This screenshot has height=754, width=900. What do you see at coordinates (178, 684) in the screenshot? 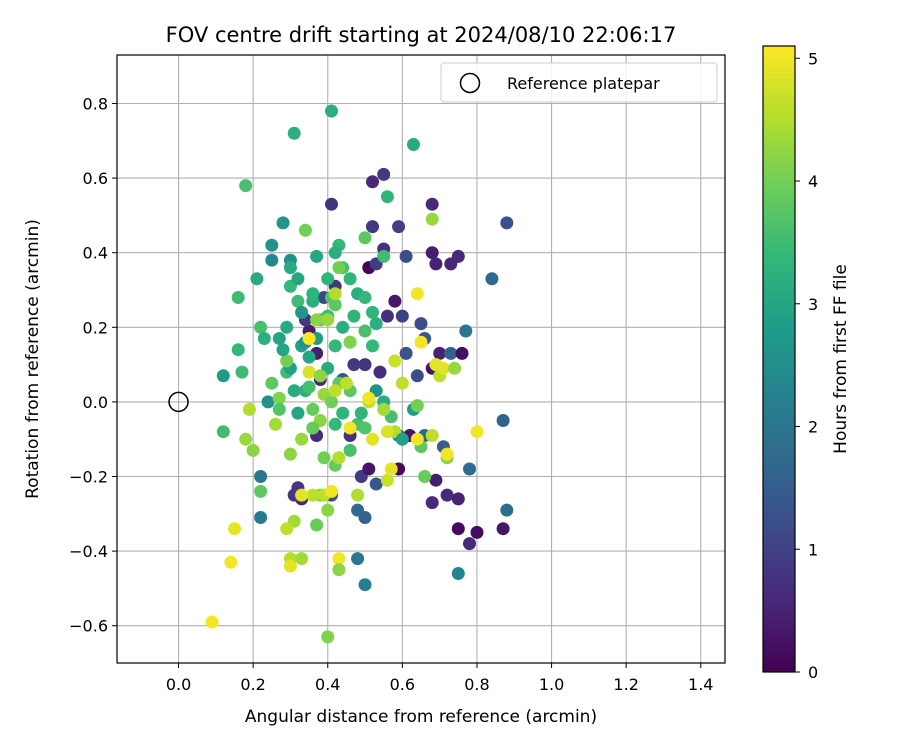
I see `x-tick-label: 0.0` at bounding box center [178, 684].